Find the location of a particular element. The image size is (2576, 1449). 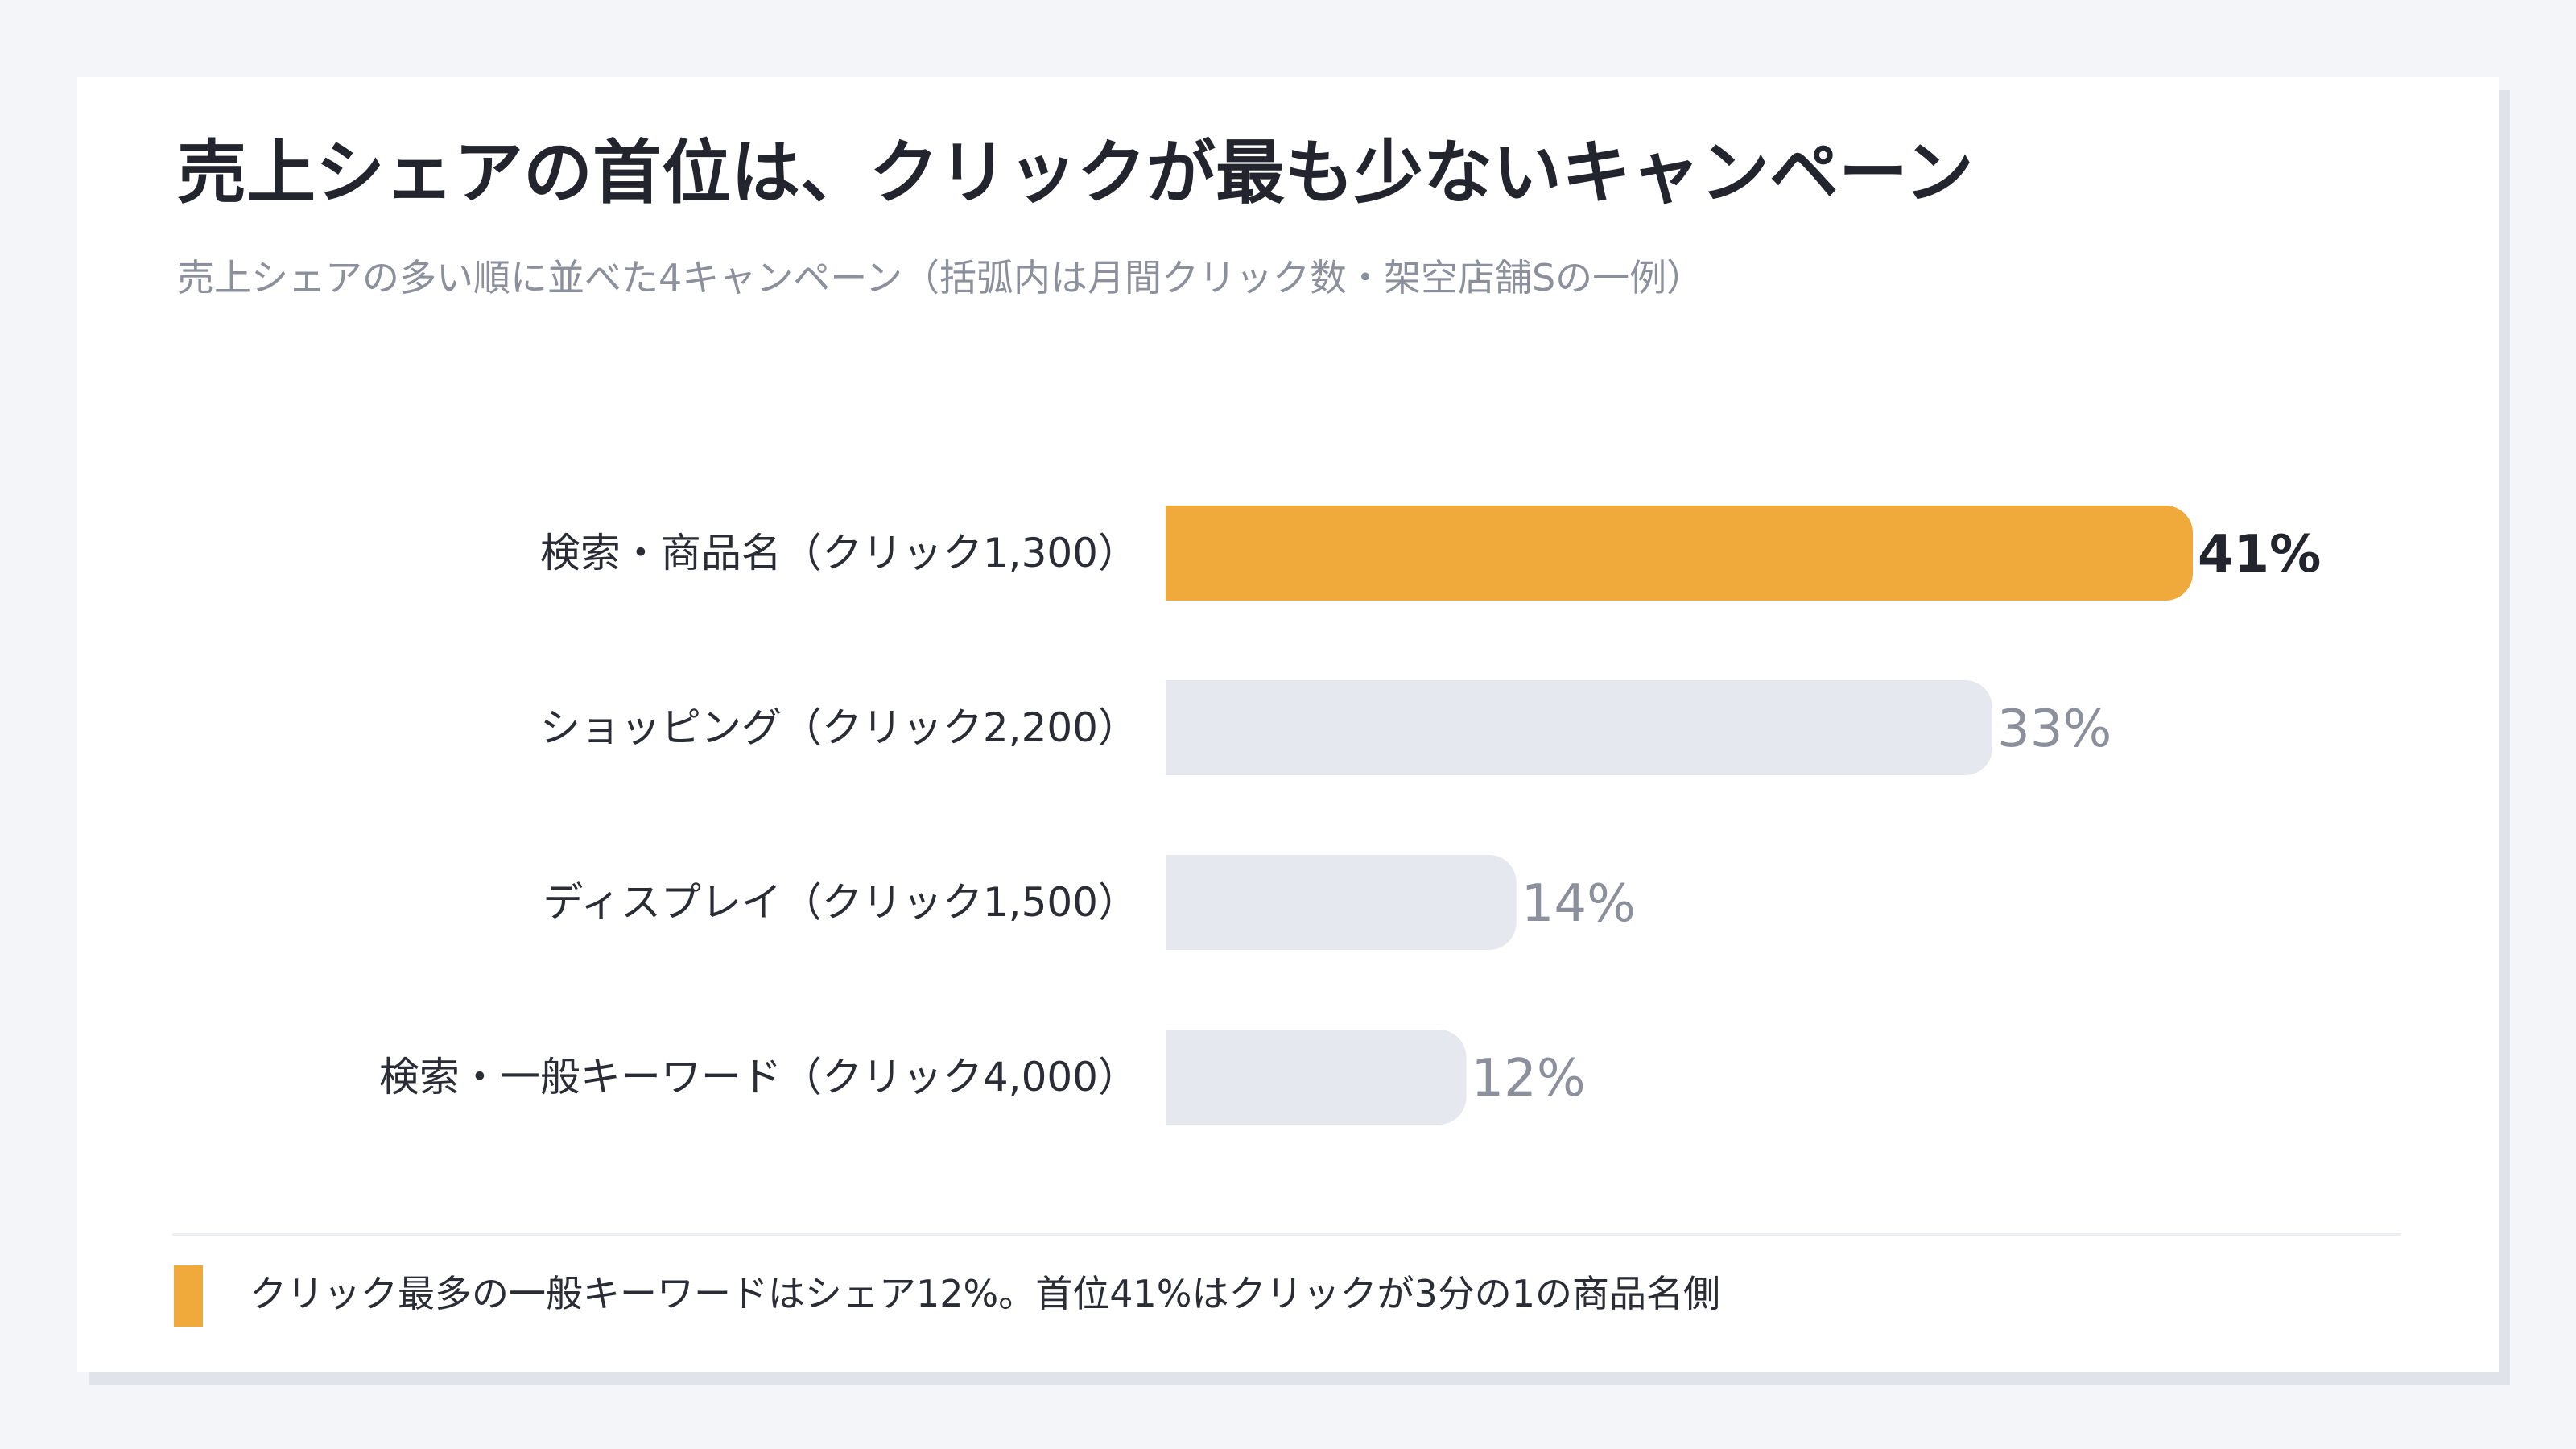

value-label-2: 14% is located at coordinates (1578, 904).